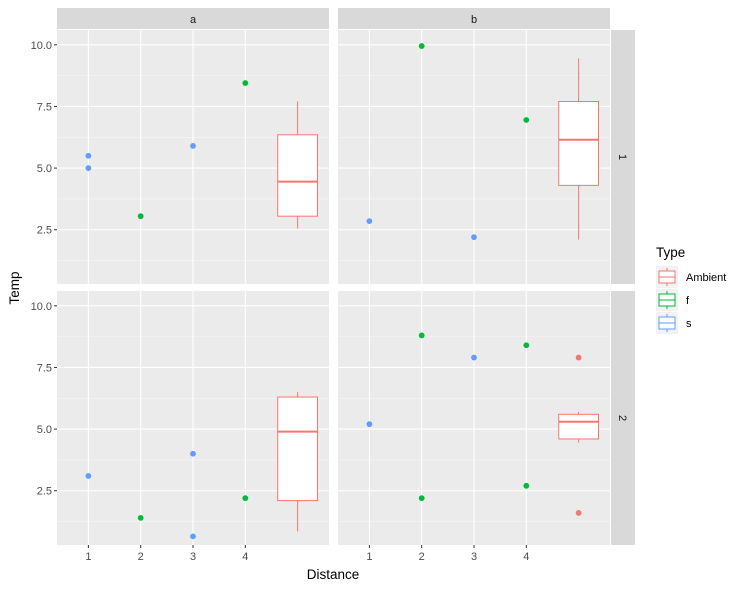 The width and height of the screenshot is (746, 590). I want to click on legend-key-f: f, so click(673, 300).